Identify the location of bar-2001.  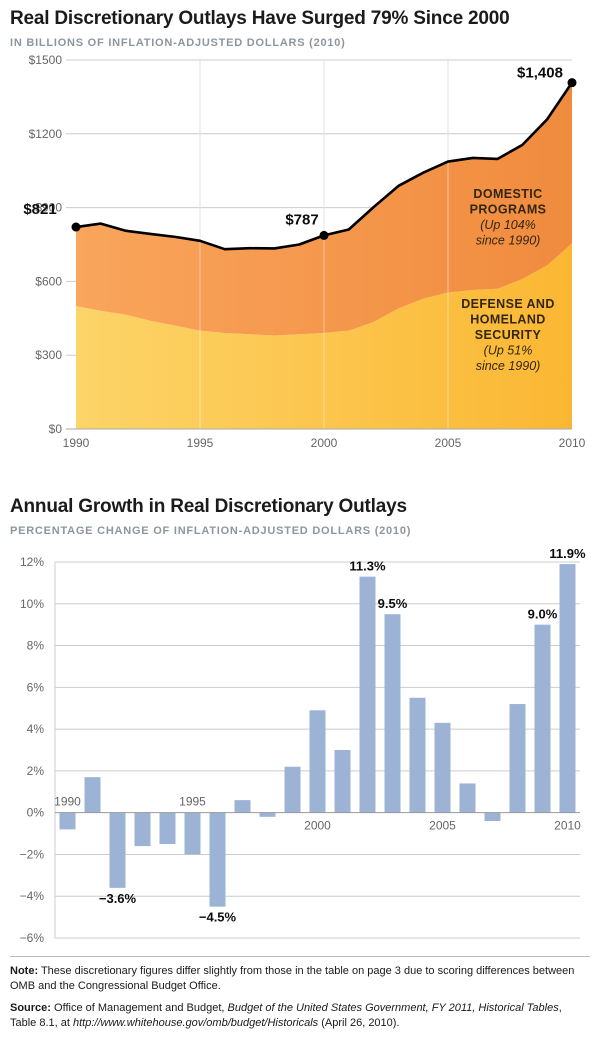
(342, 781).